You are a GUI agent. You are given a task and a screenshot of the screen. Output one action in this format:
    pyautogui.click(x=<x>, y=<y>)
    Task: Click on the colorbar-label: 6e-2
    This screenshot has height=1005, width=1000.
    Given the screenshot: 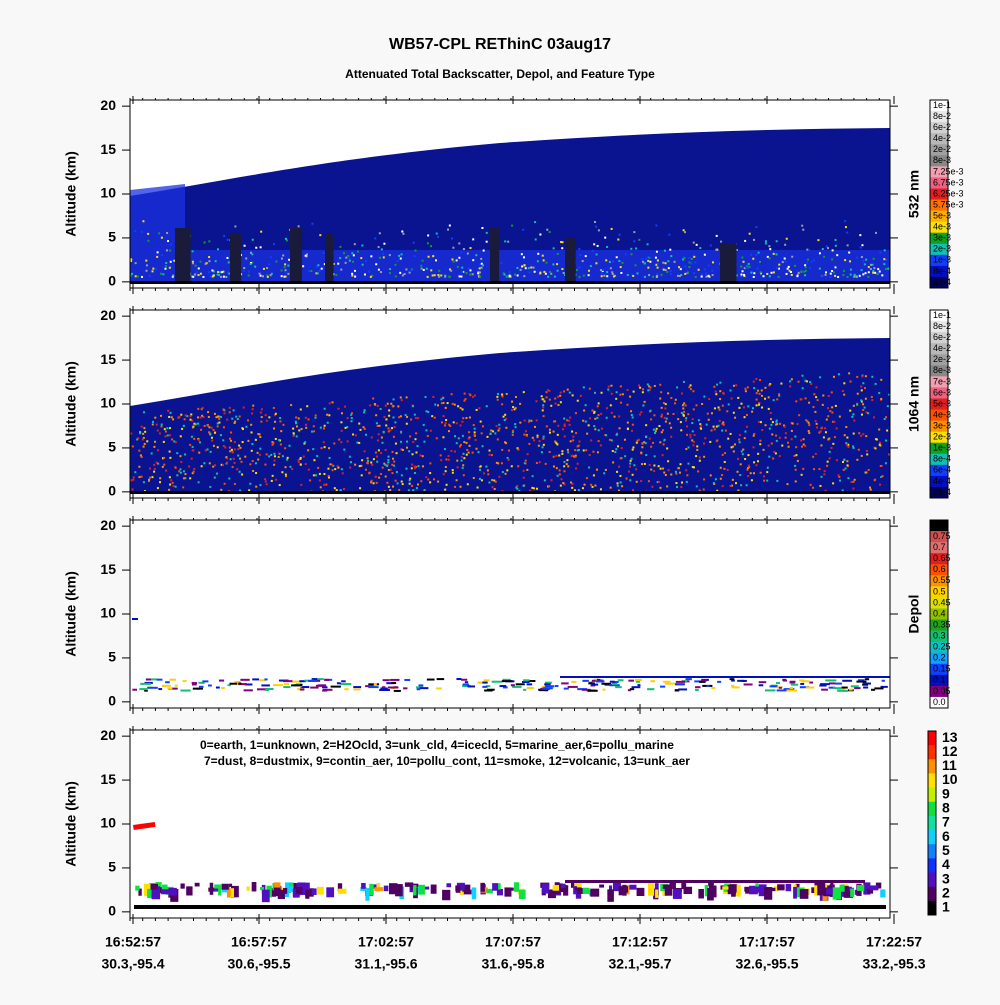 What is the action you would take?
    pyautogui.click(x=942, y=127)
    